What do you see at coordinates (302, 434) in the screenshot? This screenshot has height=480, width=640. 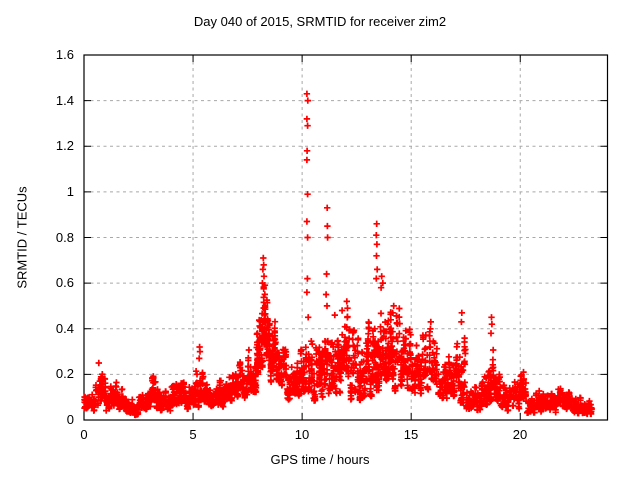 I see `x-tick-label: 10` at bounding box center [302, 434].